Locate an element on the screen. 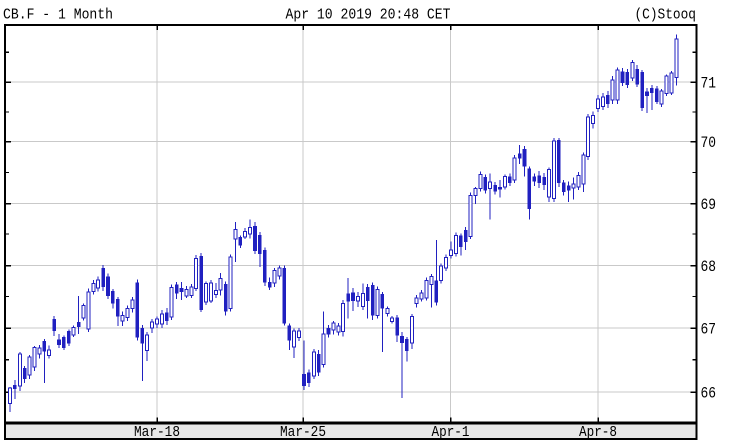 The width and height of the screenshot is (730, 444). svg-text: 71 is located at coordinates (709, 84).